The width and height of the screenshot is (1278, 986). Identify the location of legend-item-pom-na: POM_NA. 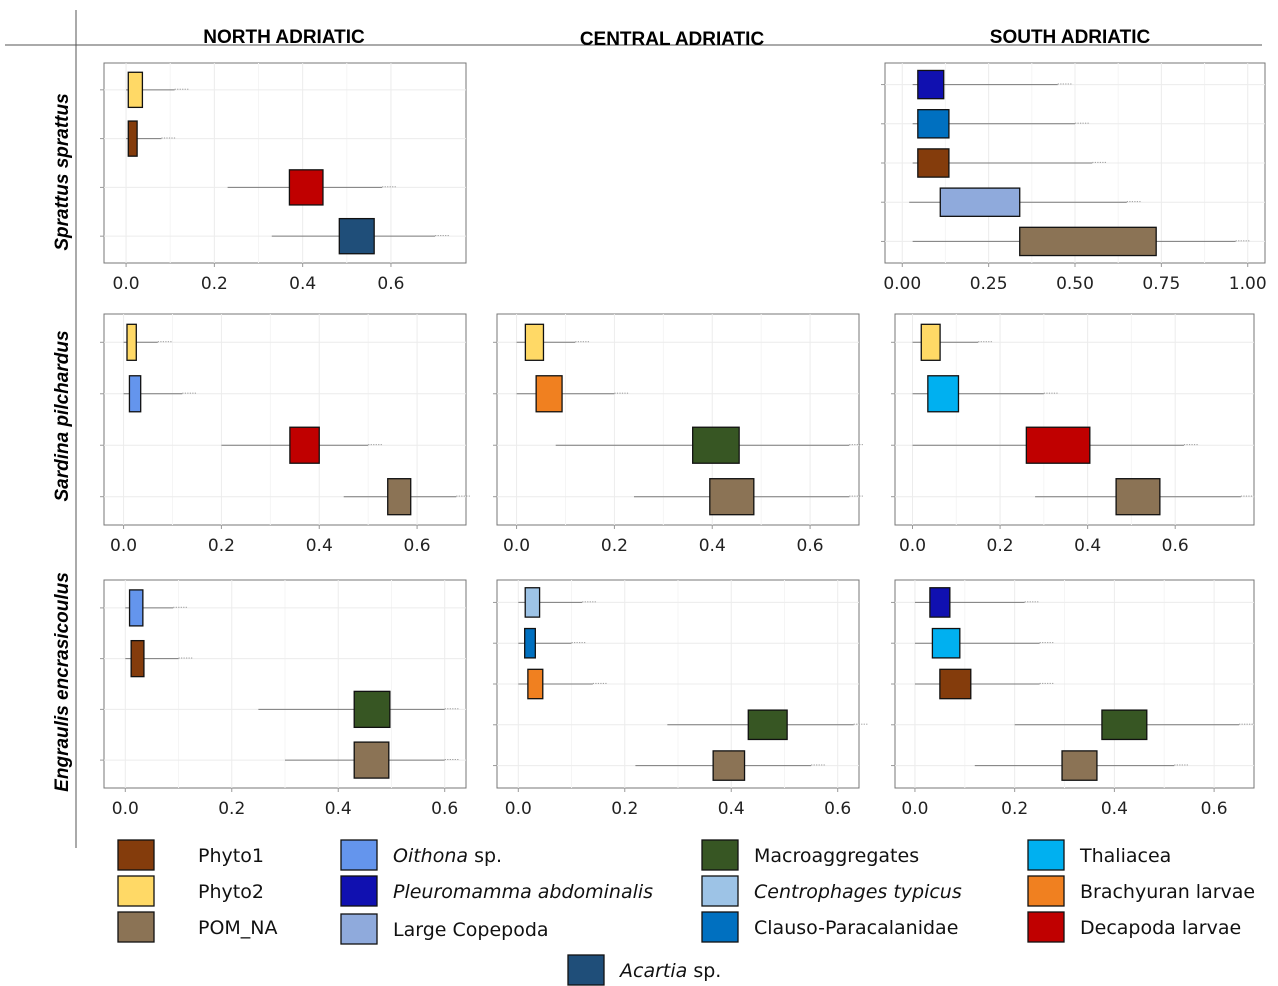
(197, 927).